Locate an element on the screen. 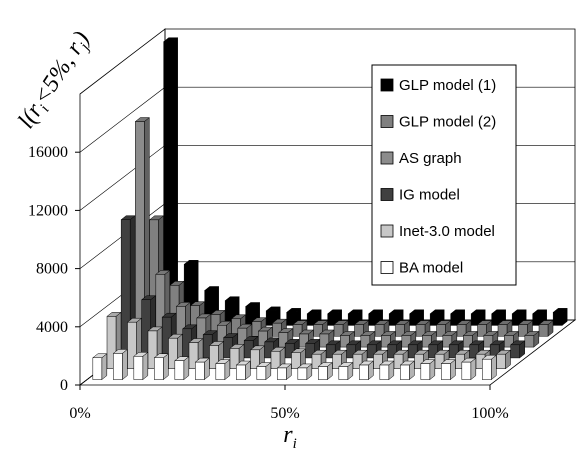 The height and width of the screenshot is (452, 579). legend-box is located at coordinates (444, 175).